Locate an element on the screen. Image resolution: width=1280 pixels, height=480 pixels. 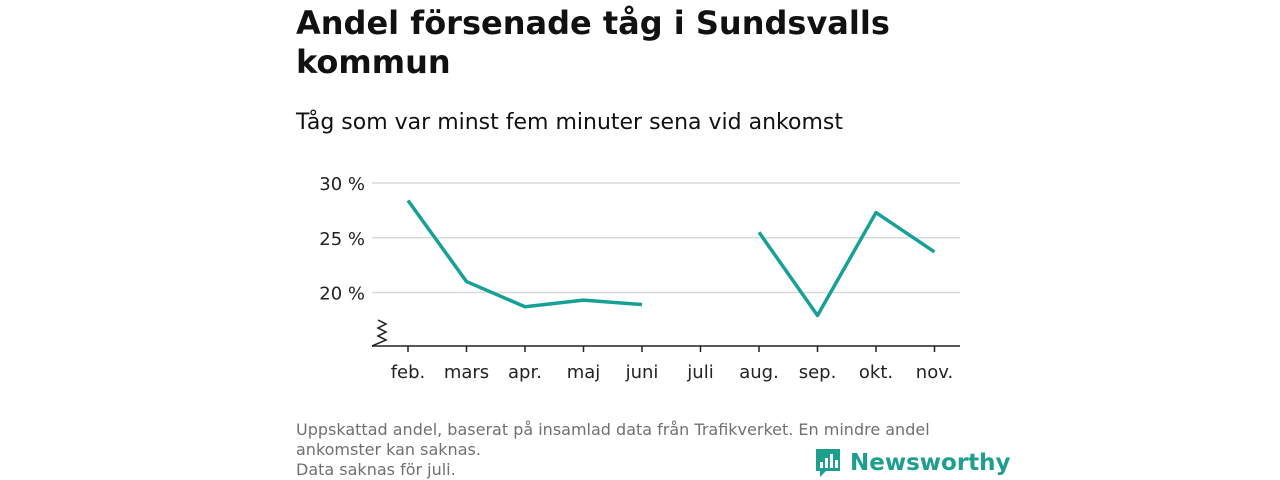
brand-logo-block: Newsworthy is located at coordinates (912, 463).